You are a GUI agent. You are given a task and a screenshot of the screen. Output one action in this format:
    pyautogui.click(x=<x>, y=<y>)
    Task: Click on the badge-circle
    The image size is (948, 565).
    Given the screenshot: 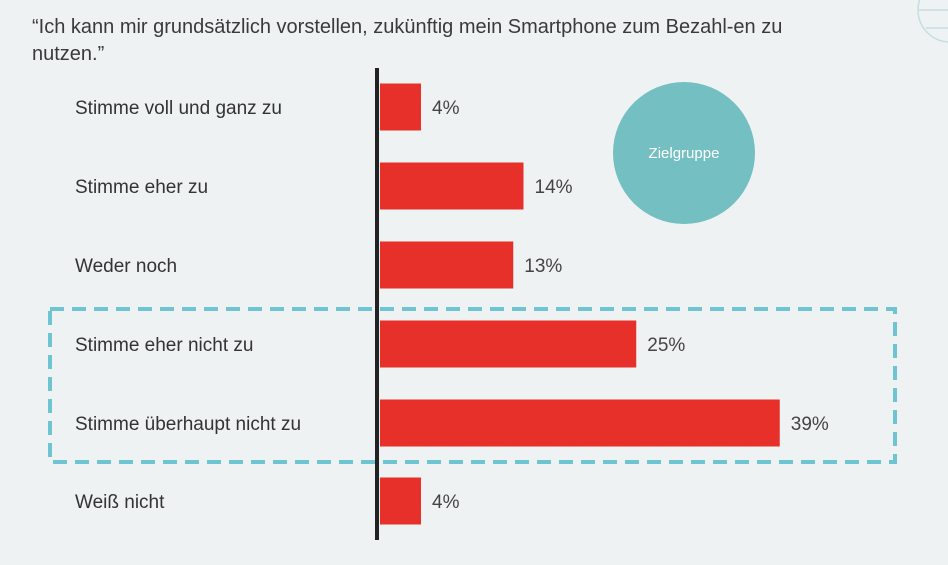 What is the action you would take?
    pyautogui.click(x=684, y=153)
    